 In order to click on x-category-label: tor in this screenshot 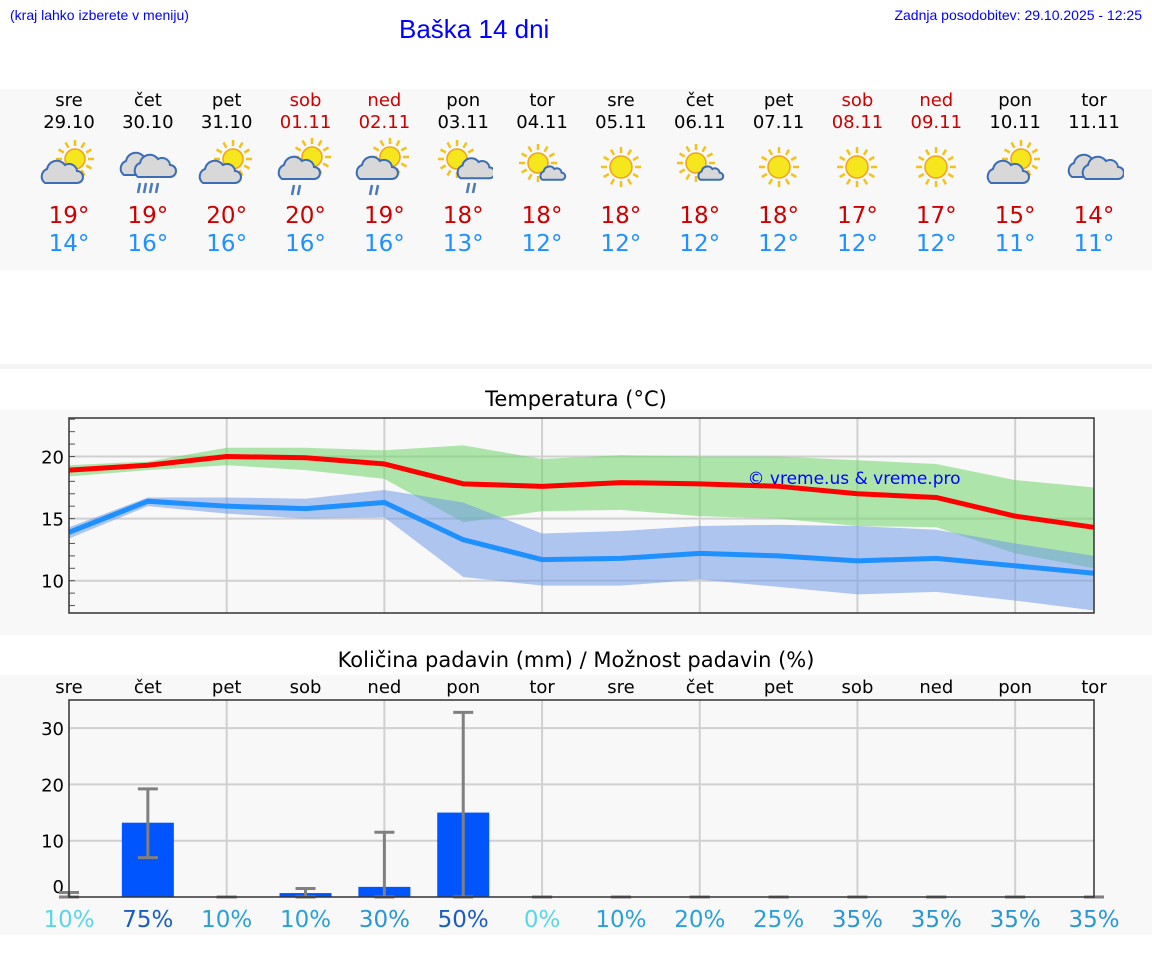, I will do `click(1094, 687)`.